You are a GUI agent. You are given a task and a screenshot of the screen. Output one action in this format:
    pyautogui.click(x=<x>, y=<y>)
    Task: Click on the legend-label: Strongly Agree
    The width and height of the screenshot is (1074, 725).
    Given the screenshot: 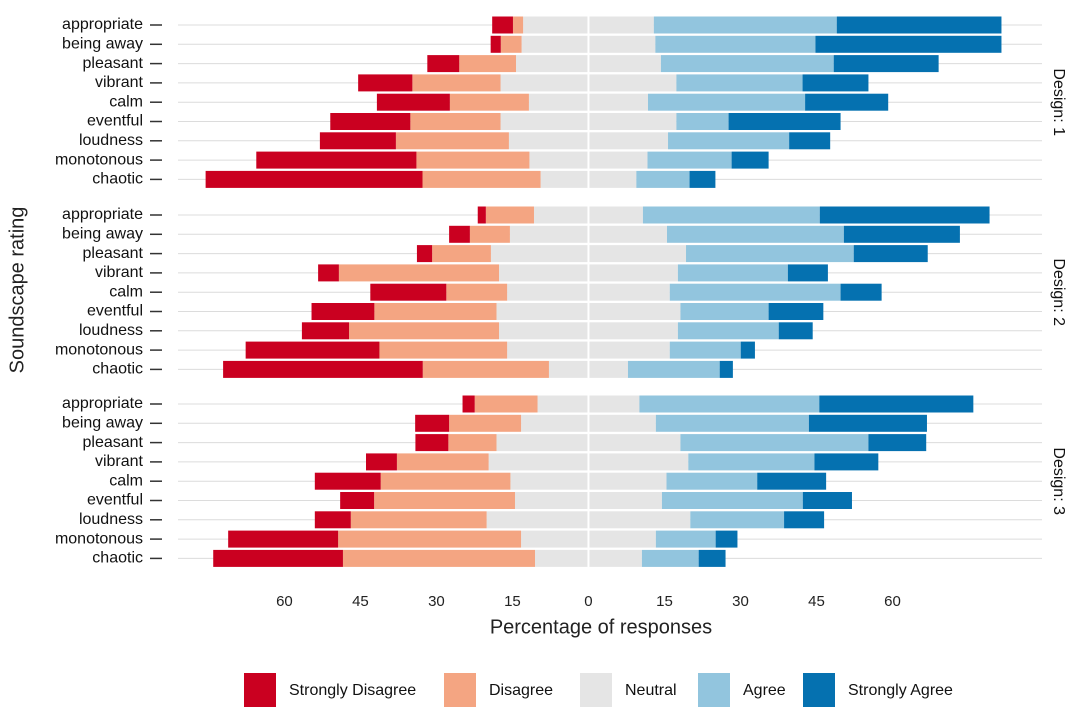 What is the action you would take?
    pyautogui.click(x=900, y=690)
    